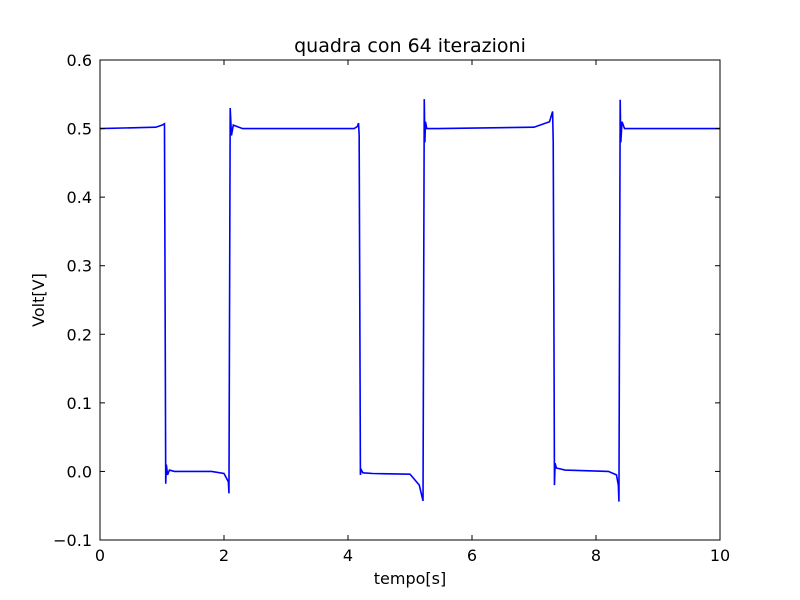 Image resolution: width=800 pixels, height=600 pixels. I want to click on x-tick-label: 4, so click(348, 555).